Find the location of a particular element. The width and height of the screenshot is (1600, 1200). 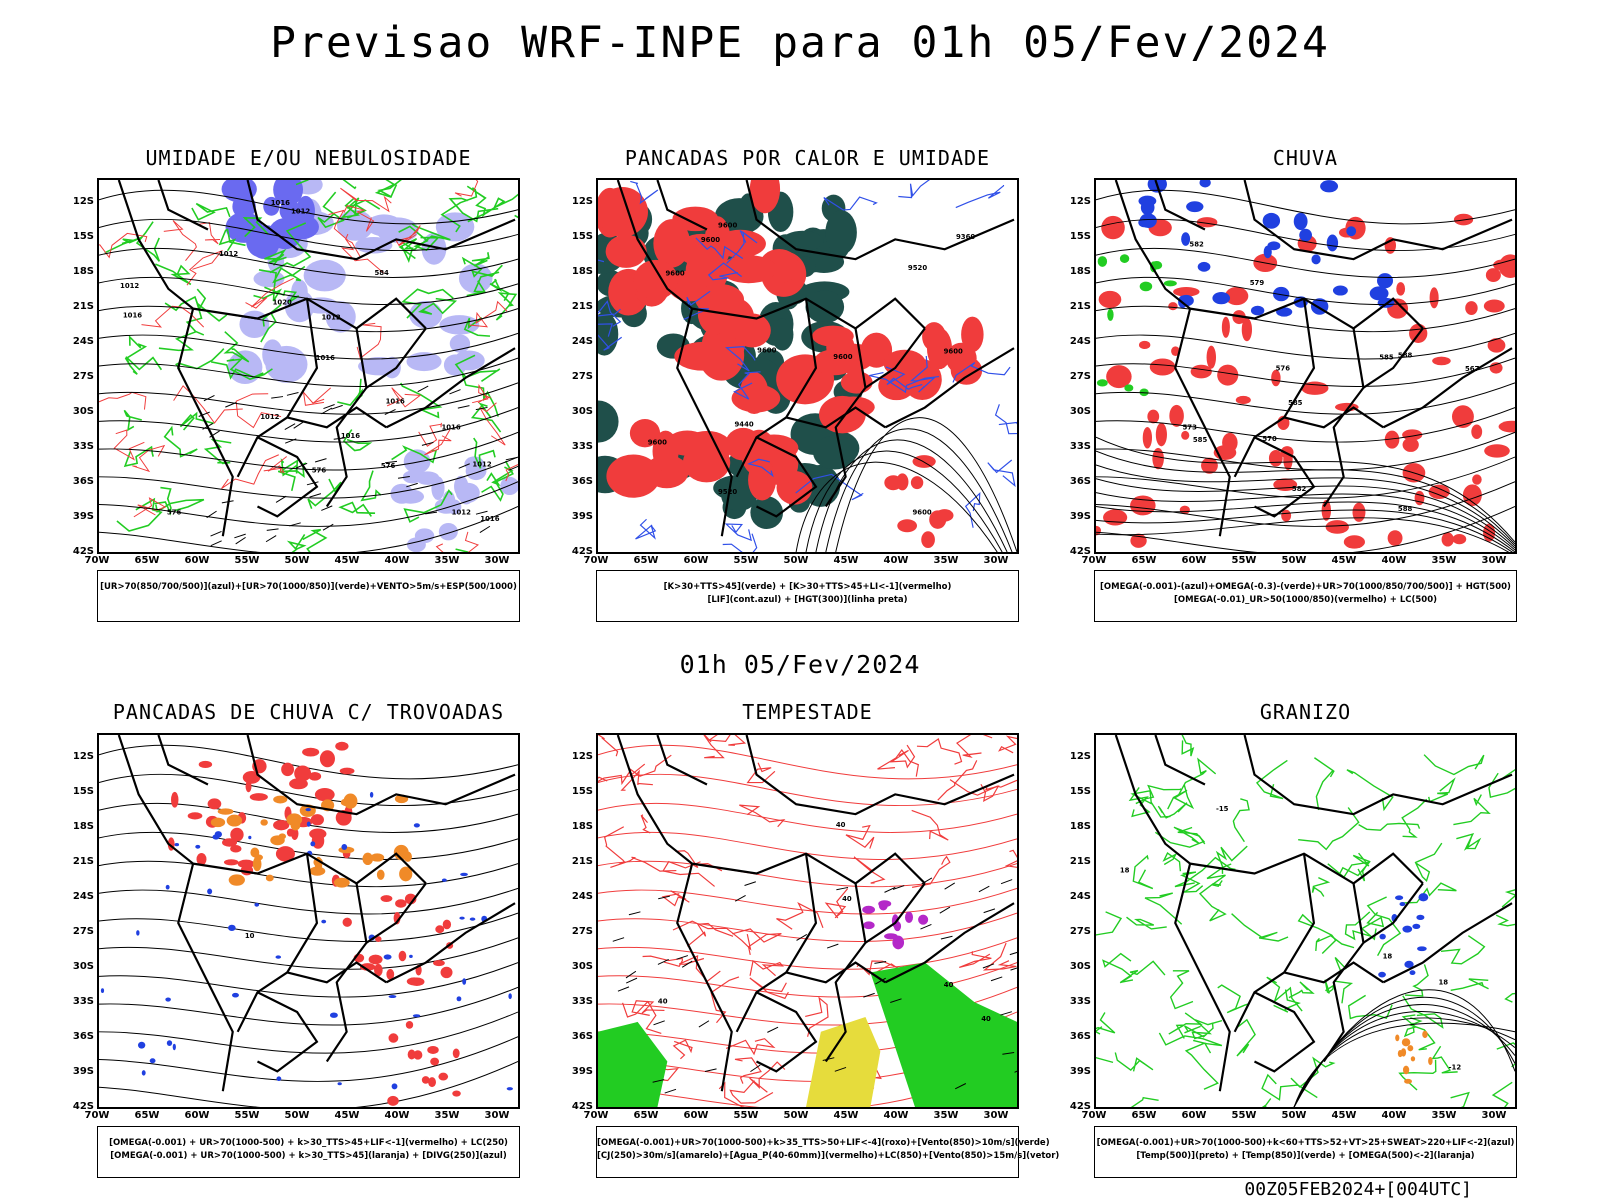

thunderstorm-orange is located at coordinates (350, 801).